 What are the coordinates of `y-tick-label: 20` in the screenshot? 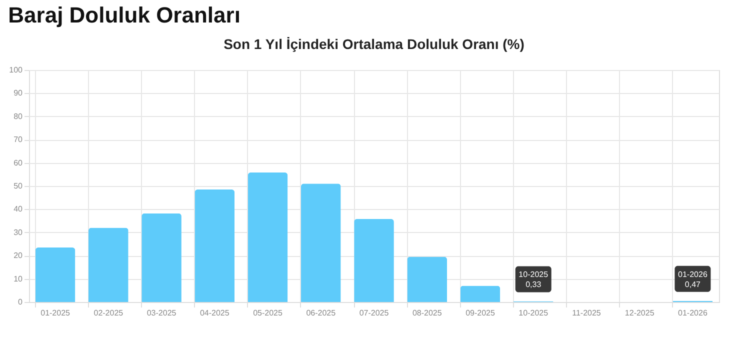 It's located at (19, 255).